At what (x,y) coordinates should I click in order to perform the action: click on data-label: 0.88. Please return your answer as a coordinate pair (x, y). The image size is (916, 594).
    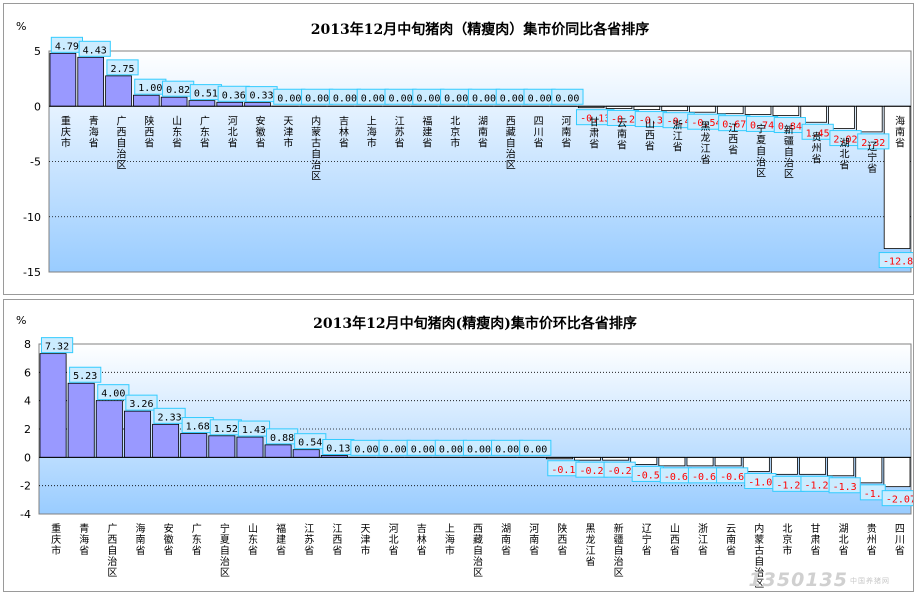
    Looking at the image, I should click on (282, 438).